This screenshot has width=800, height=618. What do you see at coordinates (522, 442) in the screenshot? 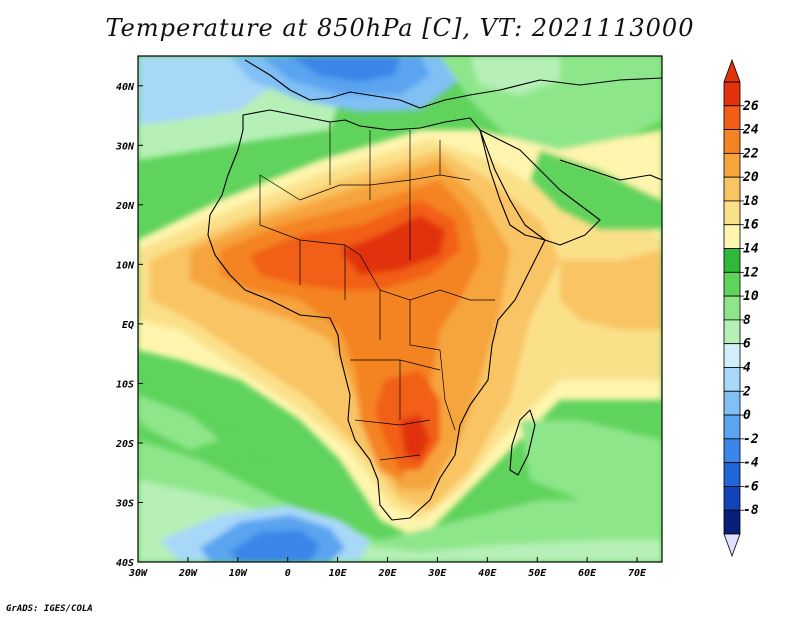
I see `madagascar-coastline` at bounding box center [522, 442].